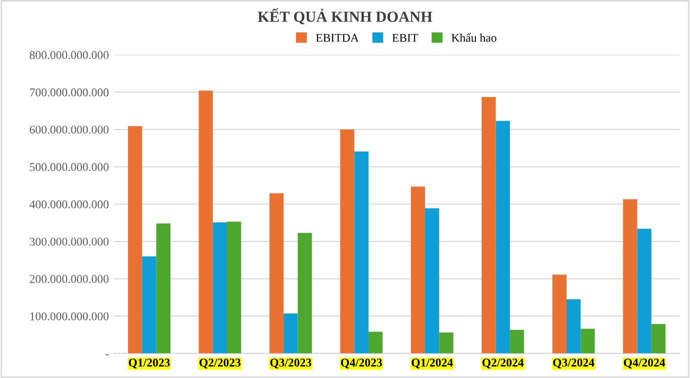 The width and height of the screenshot is (690, 378). I want to click on y-tick-label: 300.000.000.000, so click(69, 242).